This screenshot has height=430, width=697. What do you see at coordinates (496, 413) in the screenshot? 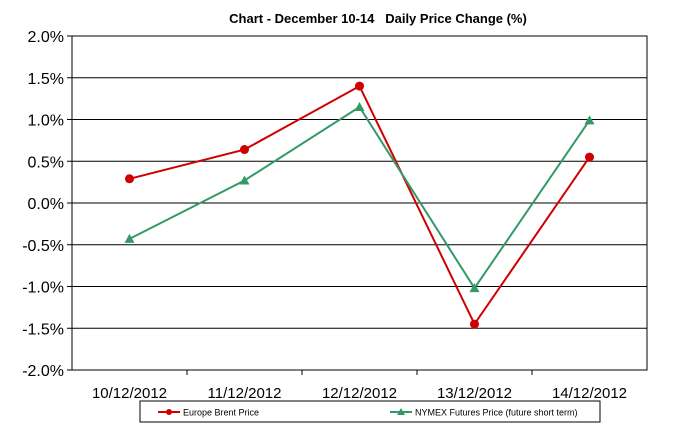
I see `legend-label: NYMEX Futures Price (future short term)` at bounding box center [496, 413].